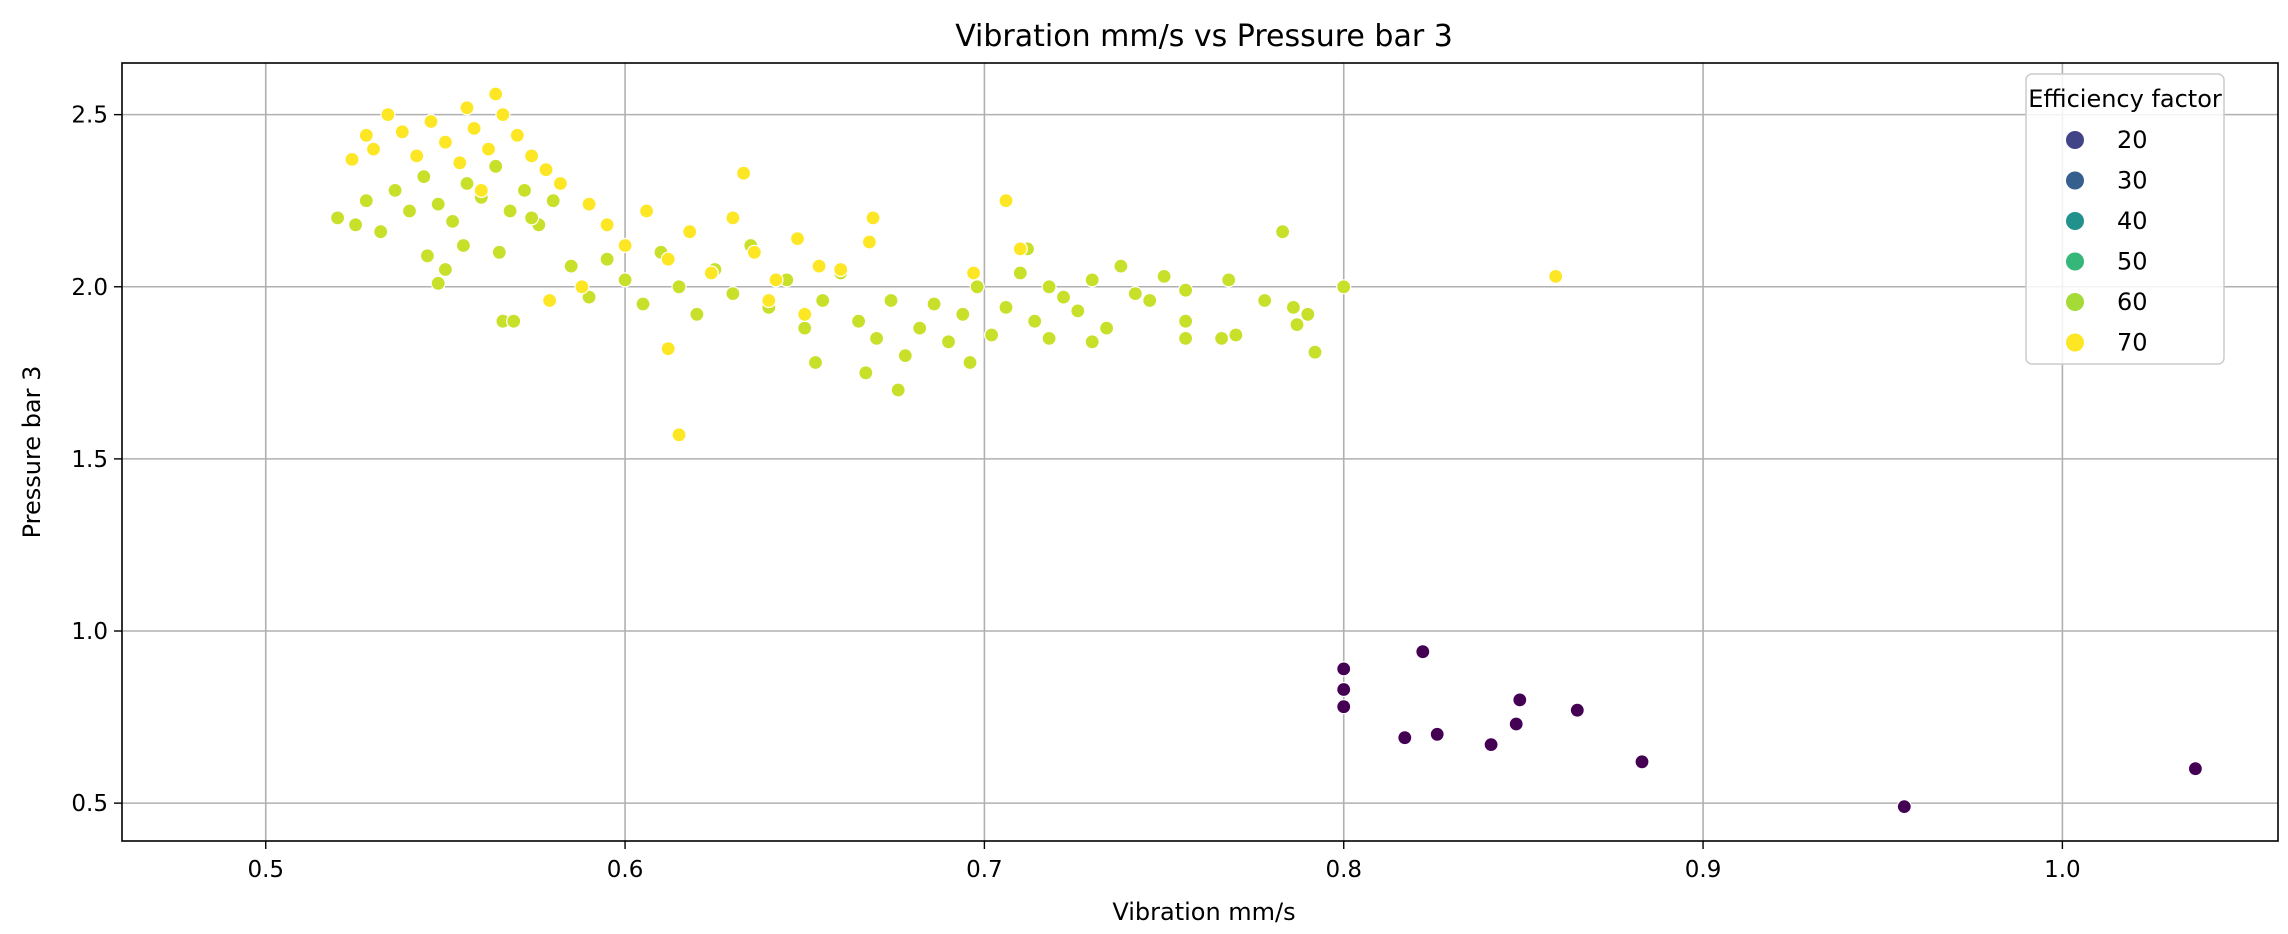 The image size is (2288, 934). I want to click on y-tick-label: 2.0, so click(89, 288).